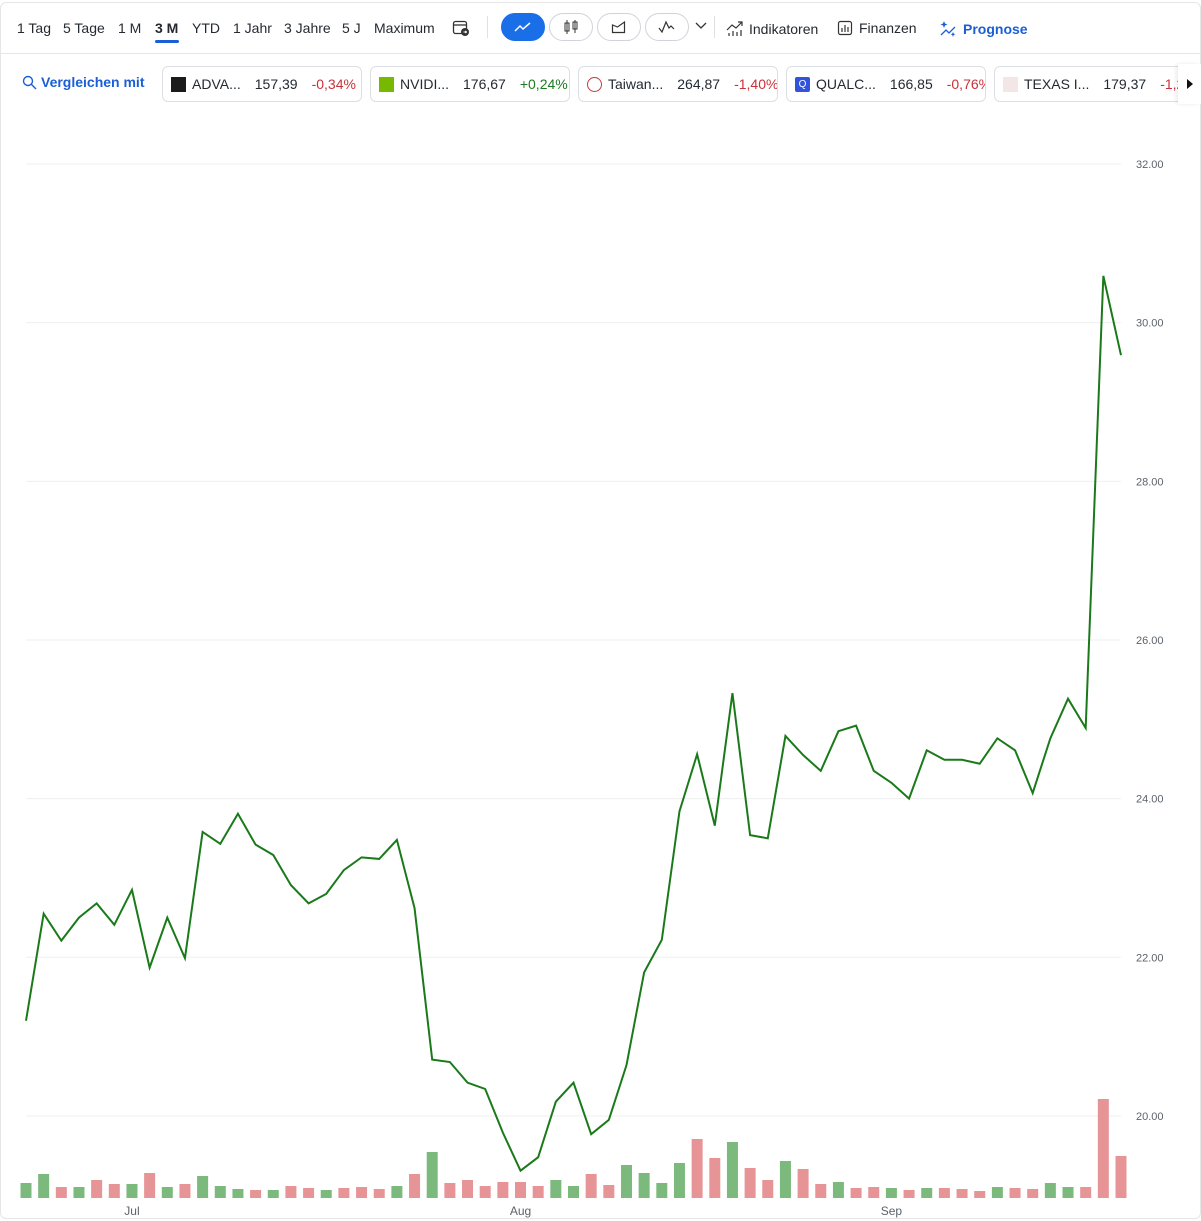 The width and height of the screenshot is (1201, 1221). I want to click on compare-chip-taiwan: Taiwan... 264,87 -1,40%, so click(678, 84).